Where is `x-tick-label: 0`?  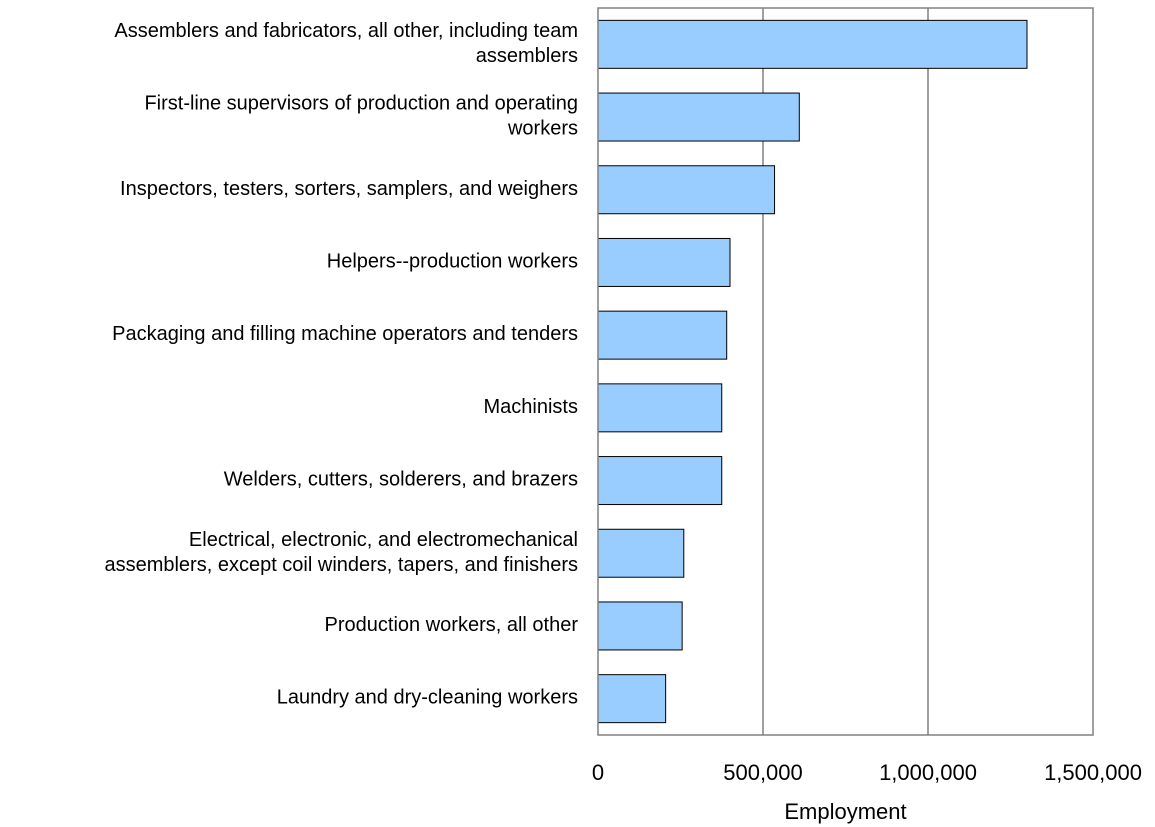 x-tick-label: 0 is located at coordinates (598, 772).